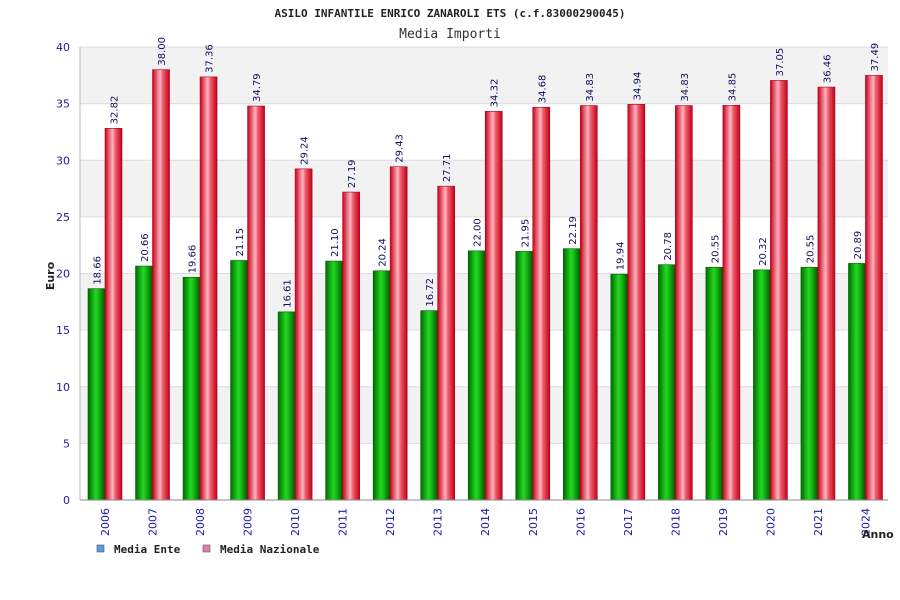 Image resolution: width=900 pixels, height=600 pixels. I want to click on x-tick-label: 2024, so click(865, 522).